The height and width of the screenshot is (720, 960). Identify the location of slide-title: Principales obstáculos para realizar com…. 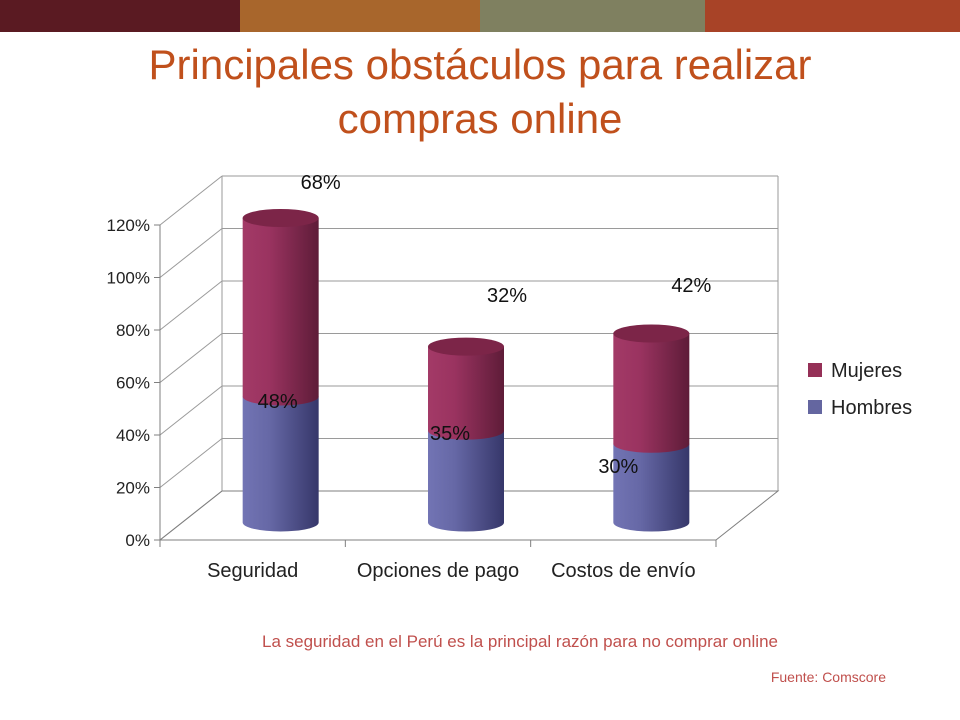
(480, 92).